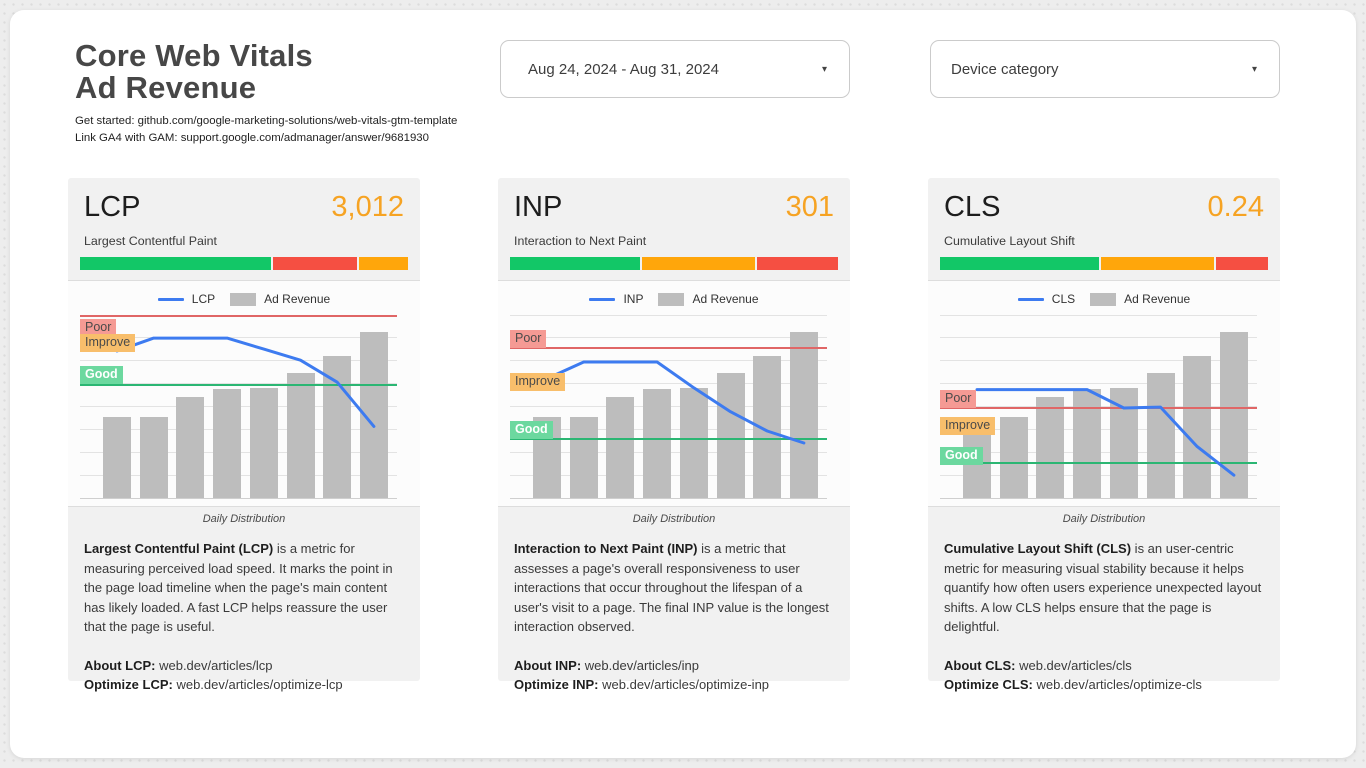  I want to click on about-line: About CLS: web.dev/articles/cls, so click(1104, 666).